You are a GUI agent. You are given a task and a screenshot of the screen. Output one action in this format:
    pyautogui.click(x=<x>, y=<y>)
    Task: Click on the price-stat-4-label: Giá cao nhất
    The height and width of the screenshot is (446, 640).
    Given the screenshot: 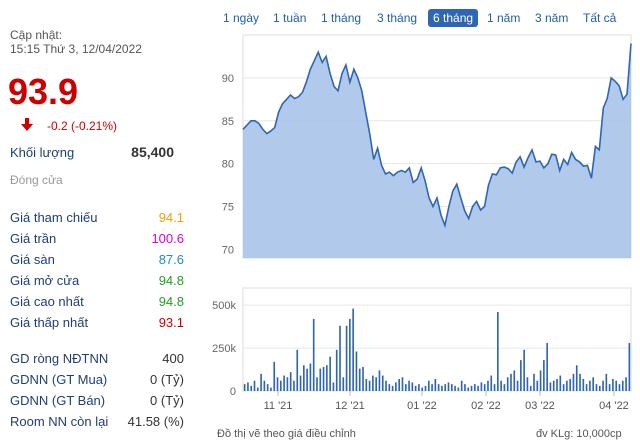 What is the action you would take?
    pyautogui.click(x=47, y=301)
    